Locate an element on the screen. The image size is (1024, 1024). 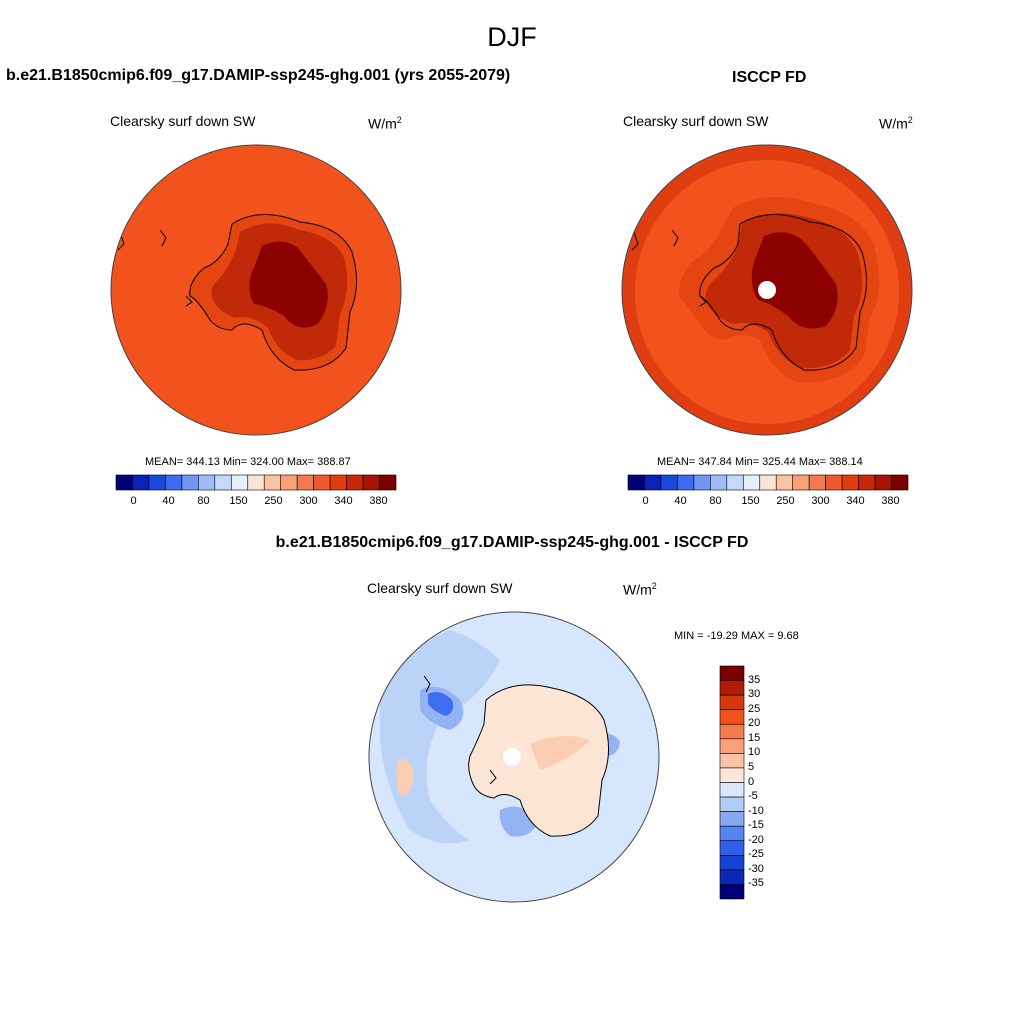
panel-obs-heading: ISCCP FD is located at coordinates (769, 77).